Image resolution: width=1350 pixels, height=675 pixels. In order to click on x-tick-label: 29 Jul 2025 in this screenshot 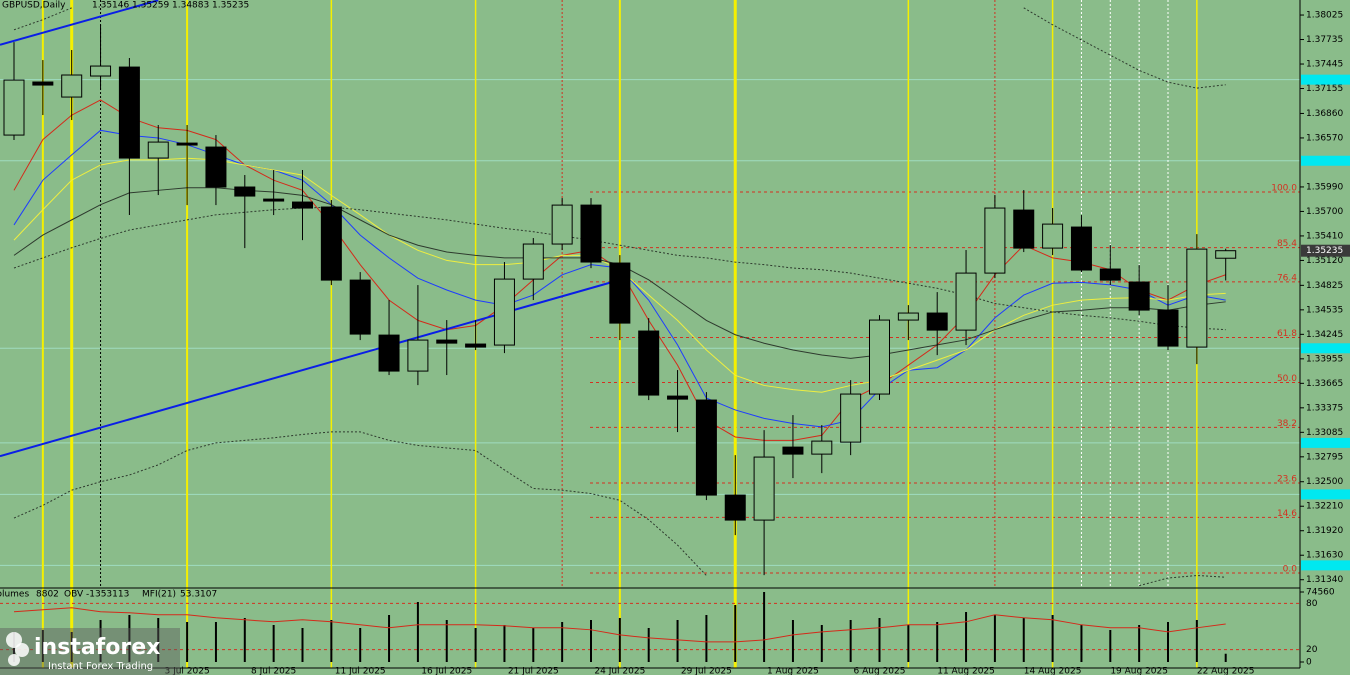, I will do `click(706, 671)`.